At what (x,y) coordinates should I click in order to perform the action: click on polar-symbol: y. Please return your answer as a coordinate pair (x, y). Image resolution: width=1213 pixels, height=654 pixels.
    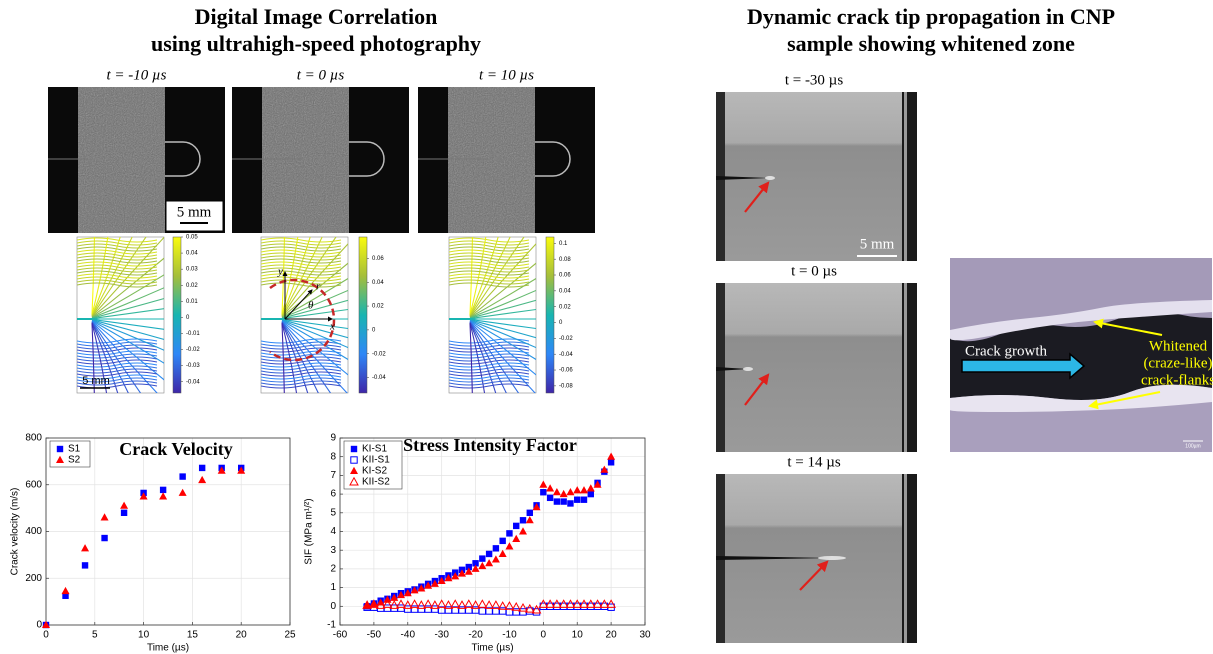
    Looking at the image, I should click on (280, 272).